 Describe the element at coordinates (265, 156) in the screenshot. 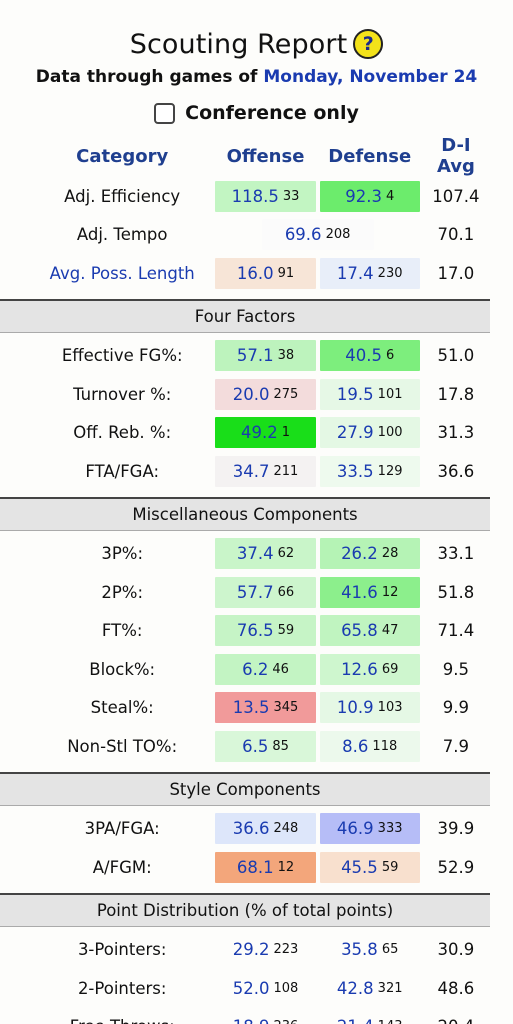

I see `offense-header: Offense` at that location.